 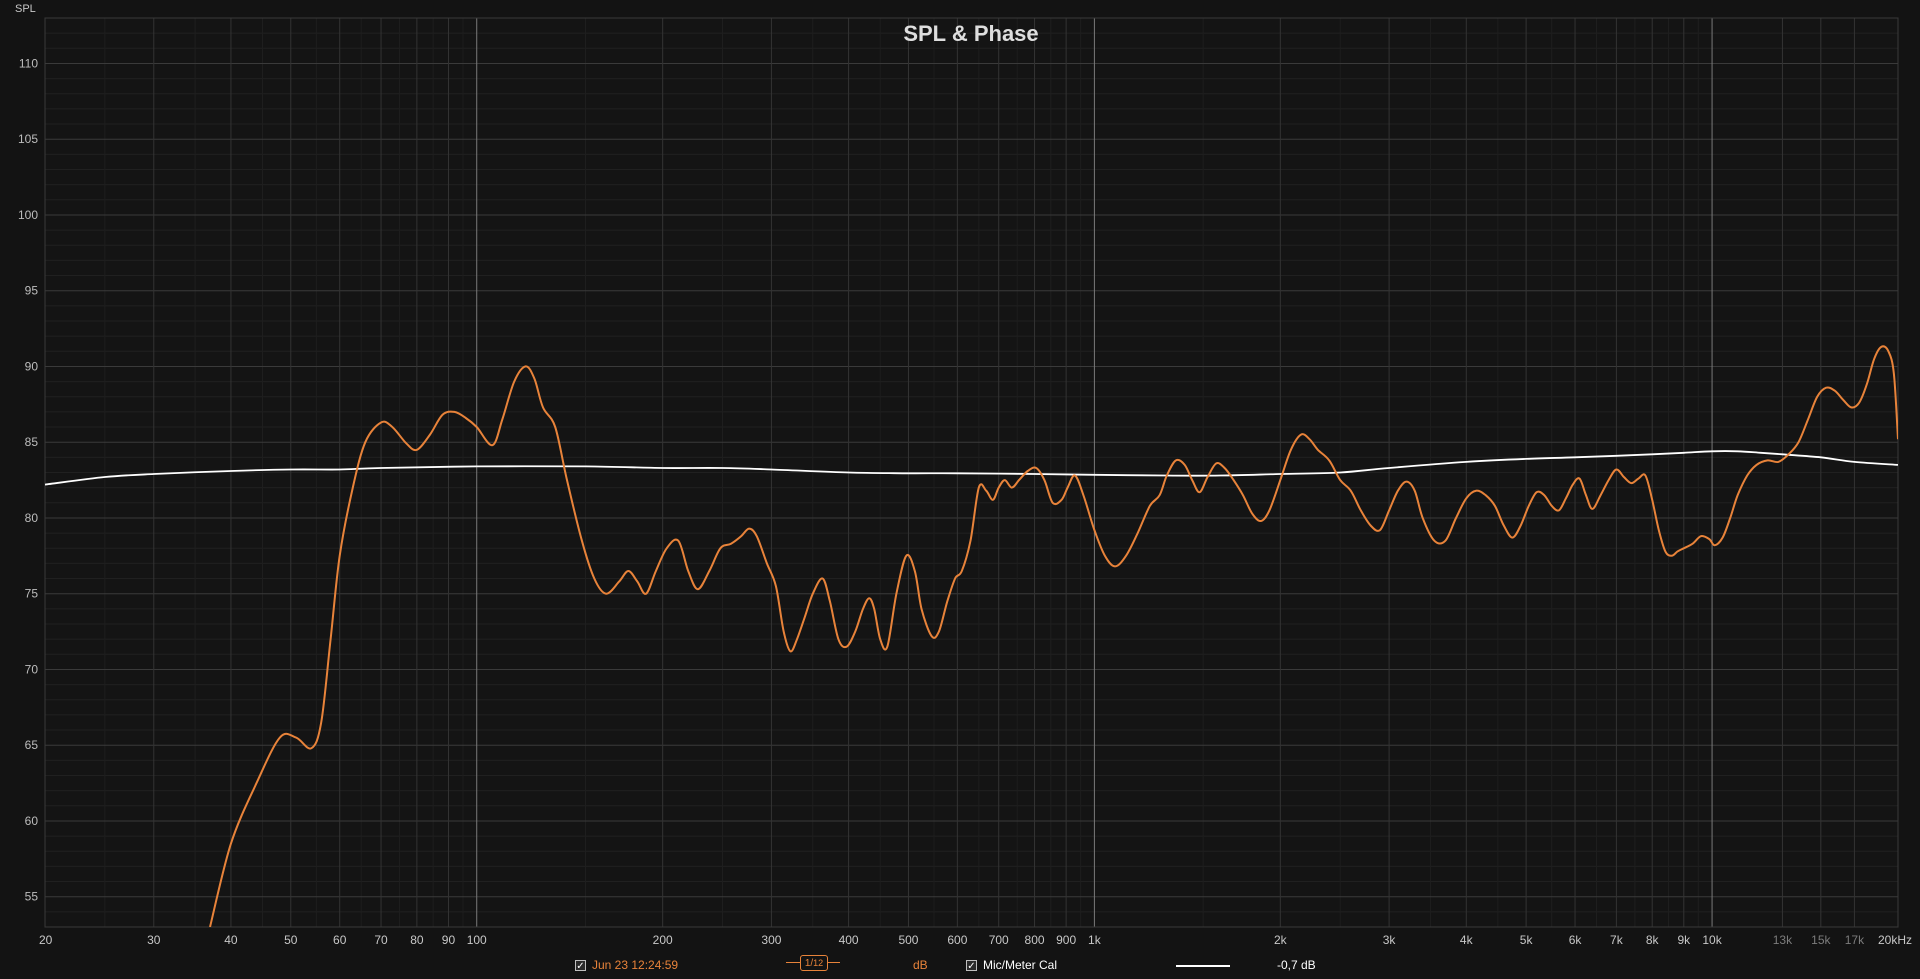 What do you see at coordinates (1821, 940) in the screenshot?
I see `x-tick-label: 15k` at bounding box center [1821, 940].